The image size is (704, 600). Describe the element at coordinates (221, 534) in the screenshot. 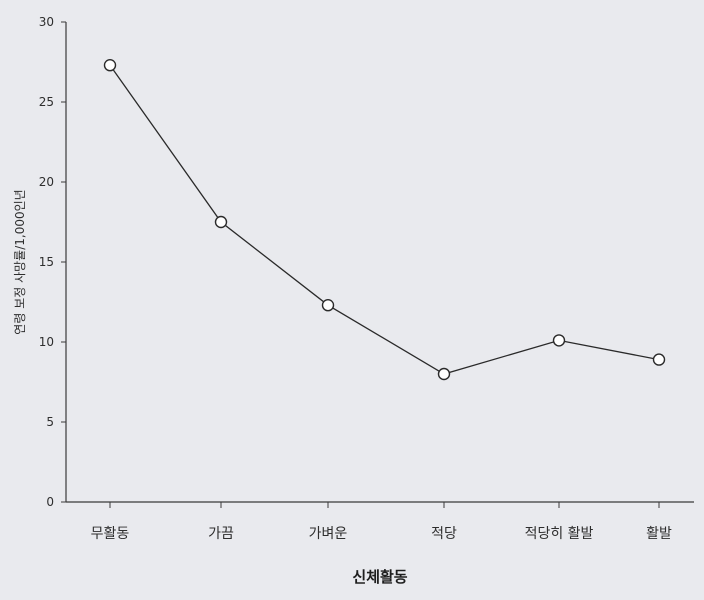

I see `x-tick-label: 가끔` at that location.